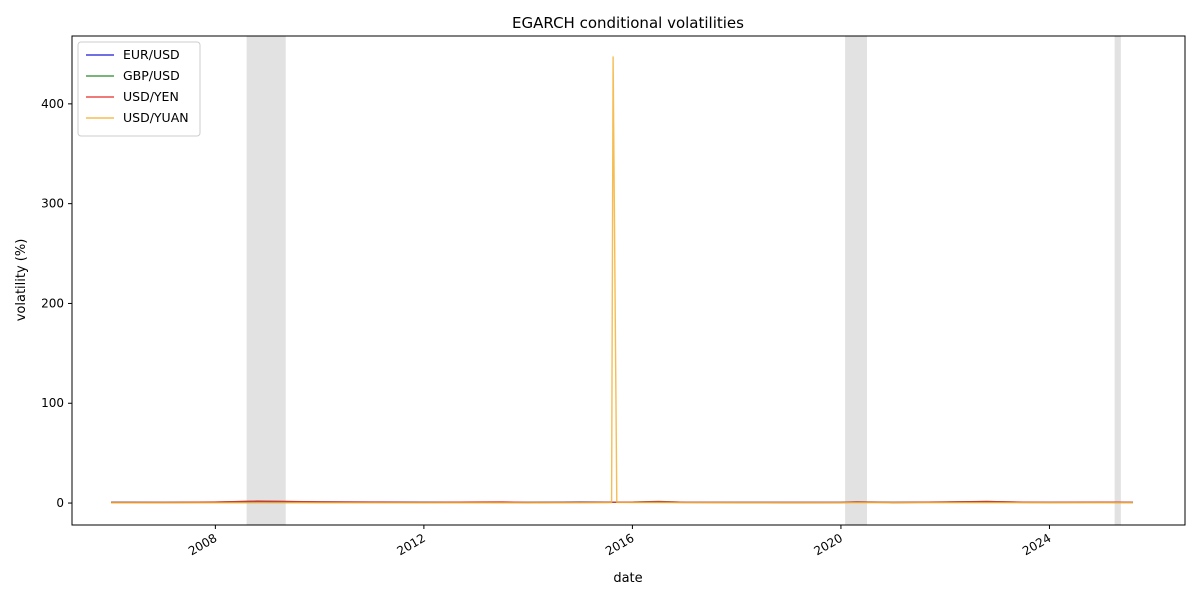 The height and width of the screenshot is (604, 1200). I want to click on legend-box, so click(139, 89).